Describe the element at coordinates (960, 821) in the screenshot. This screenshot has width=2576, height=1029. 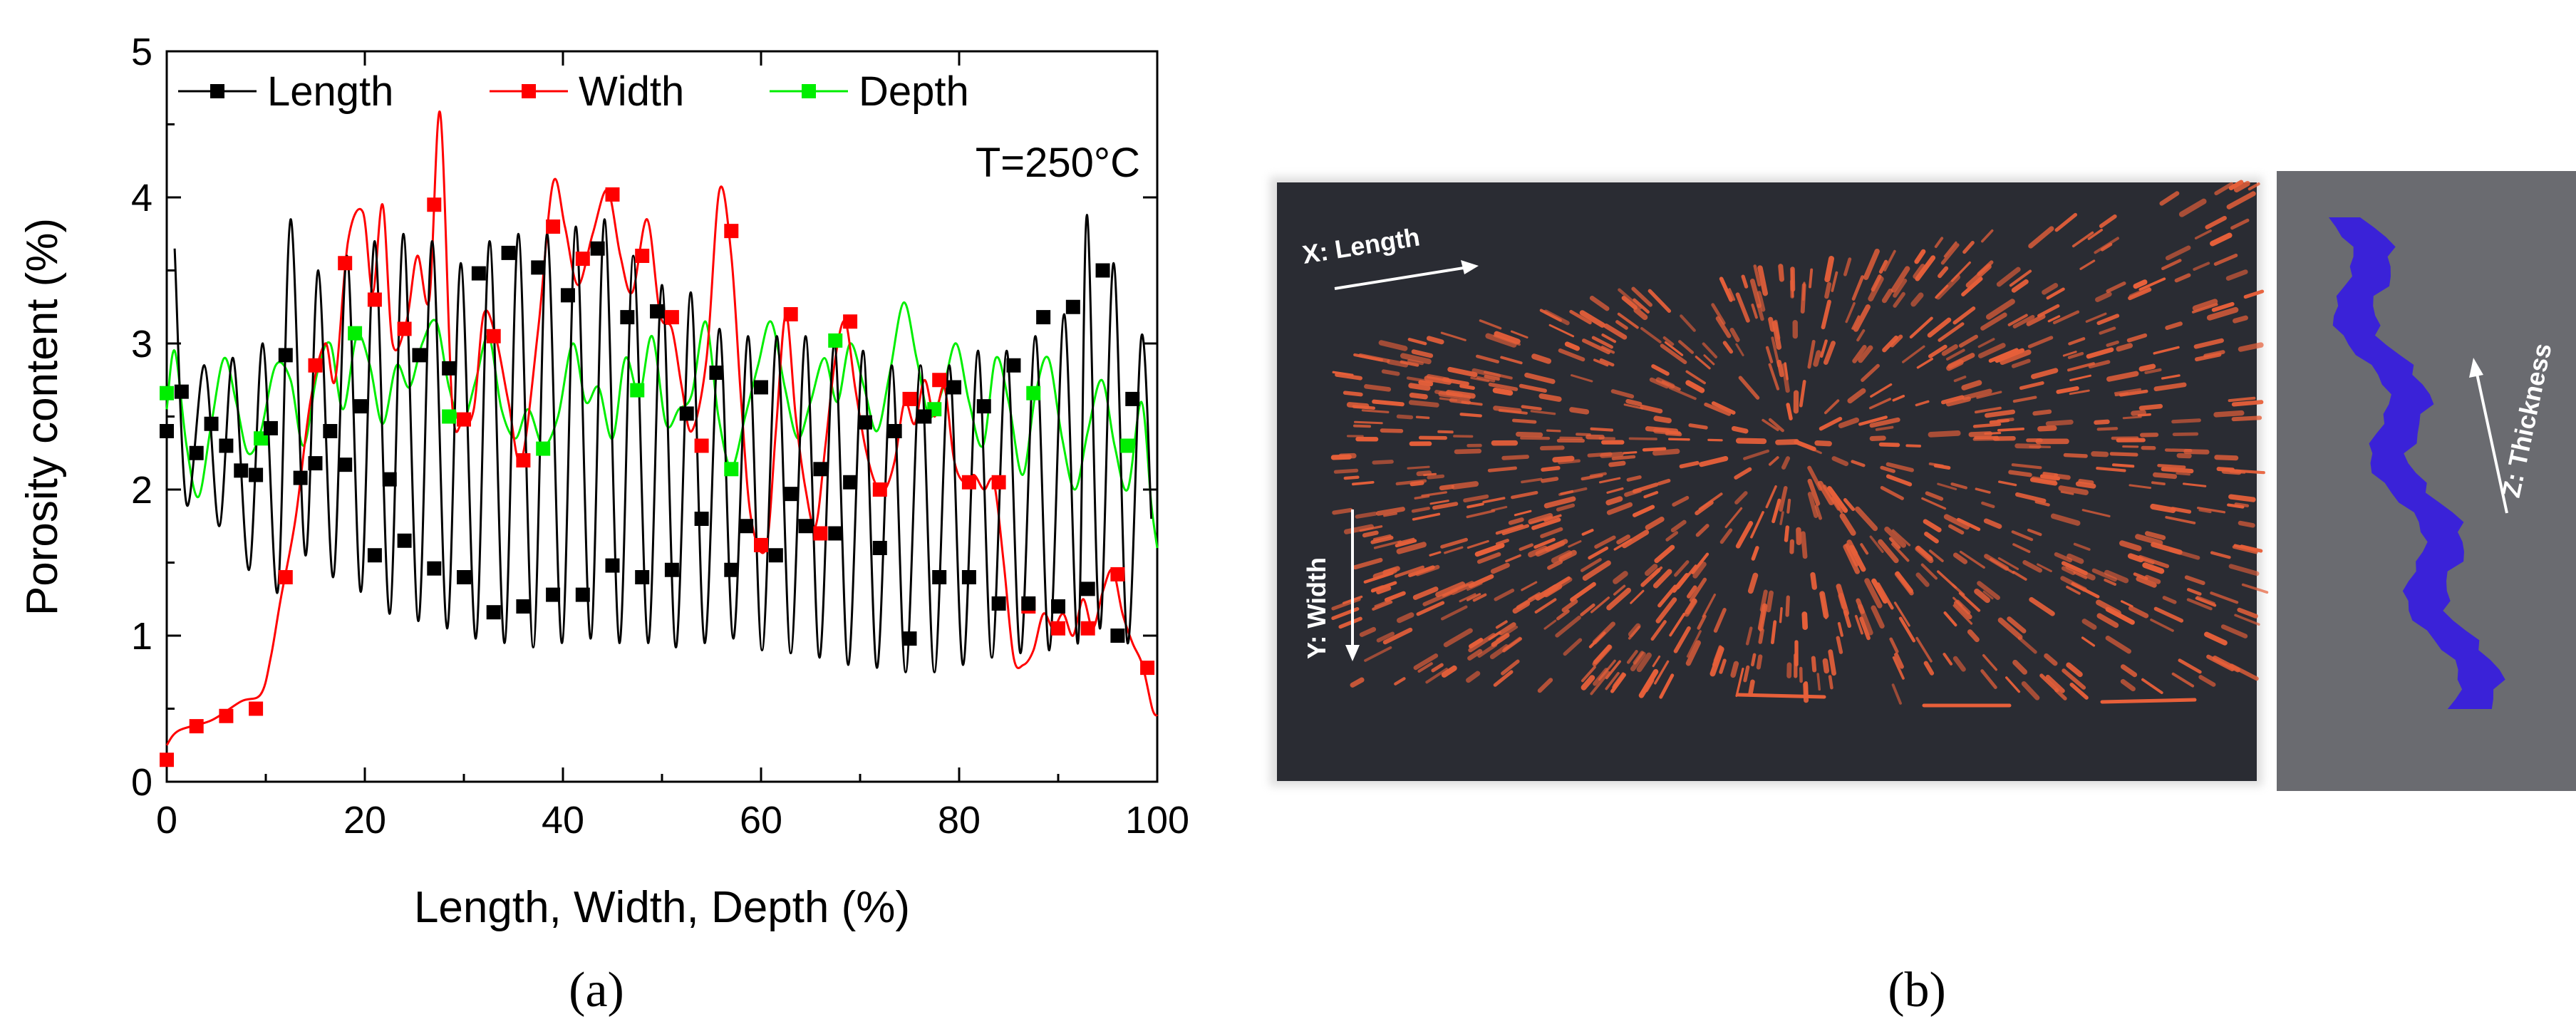
I see `x-tick-label: 80` at that location.